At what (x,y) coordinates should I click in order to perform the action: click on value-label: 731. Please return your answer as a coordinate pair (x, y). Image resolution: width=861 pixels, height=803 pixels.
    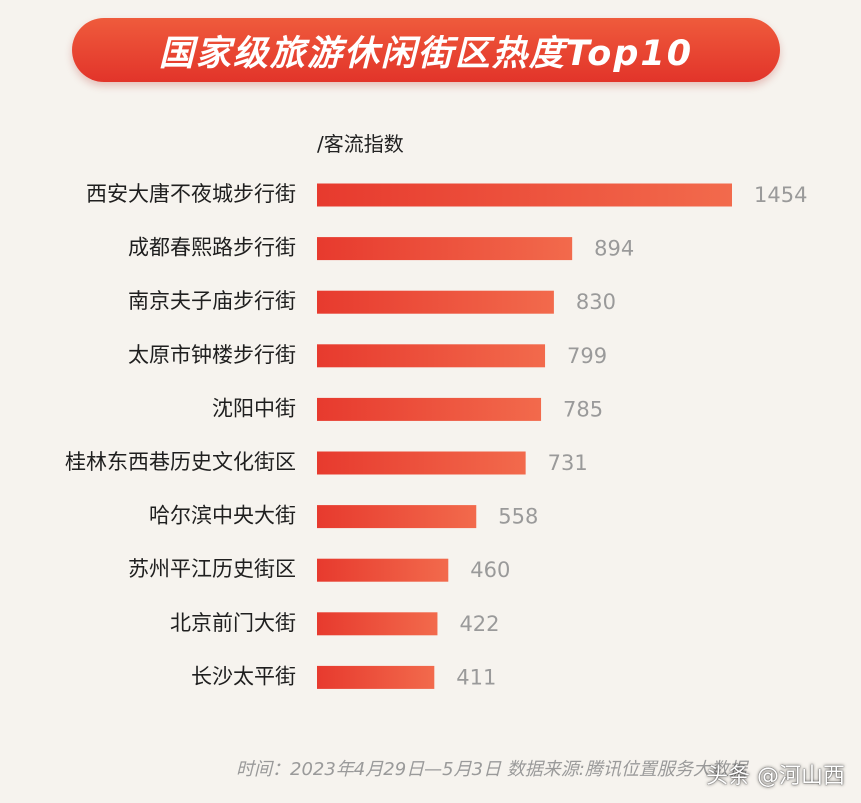
    Looking at the image, I should click on (568, 463).